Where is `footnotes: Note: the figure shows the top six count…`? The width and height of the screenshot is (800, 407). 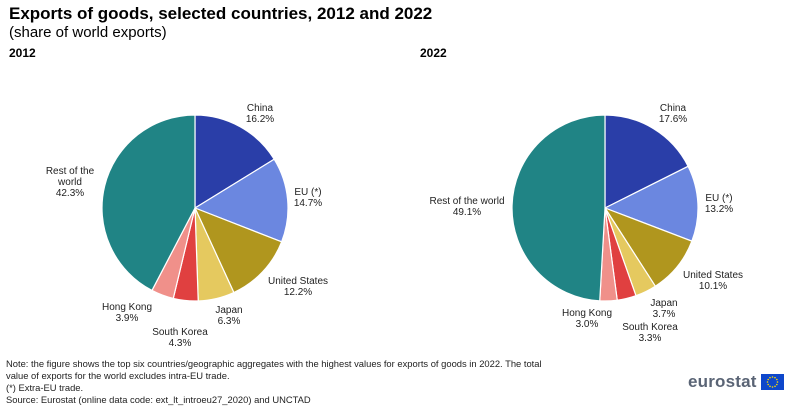 footnotes: Note: the figure shows the top six count… is located at coordinates (326, 382).